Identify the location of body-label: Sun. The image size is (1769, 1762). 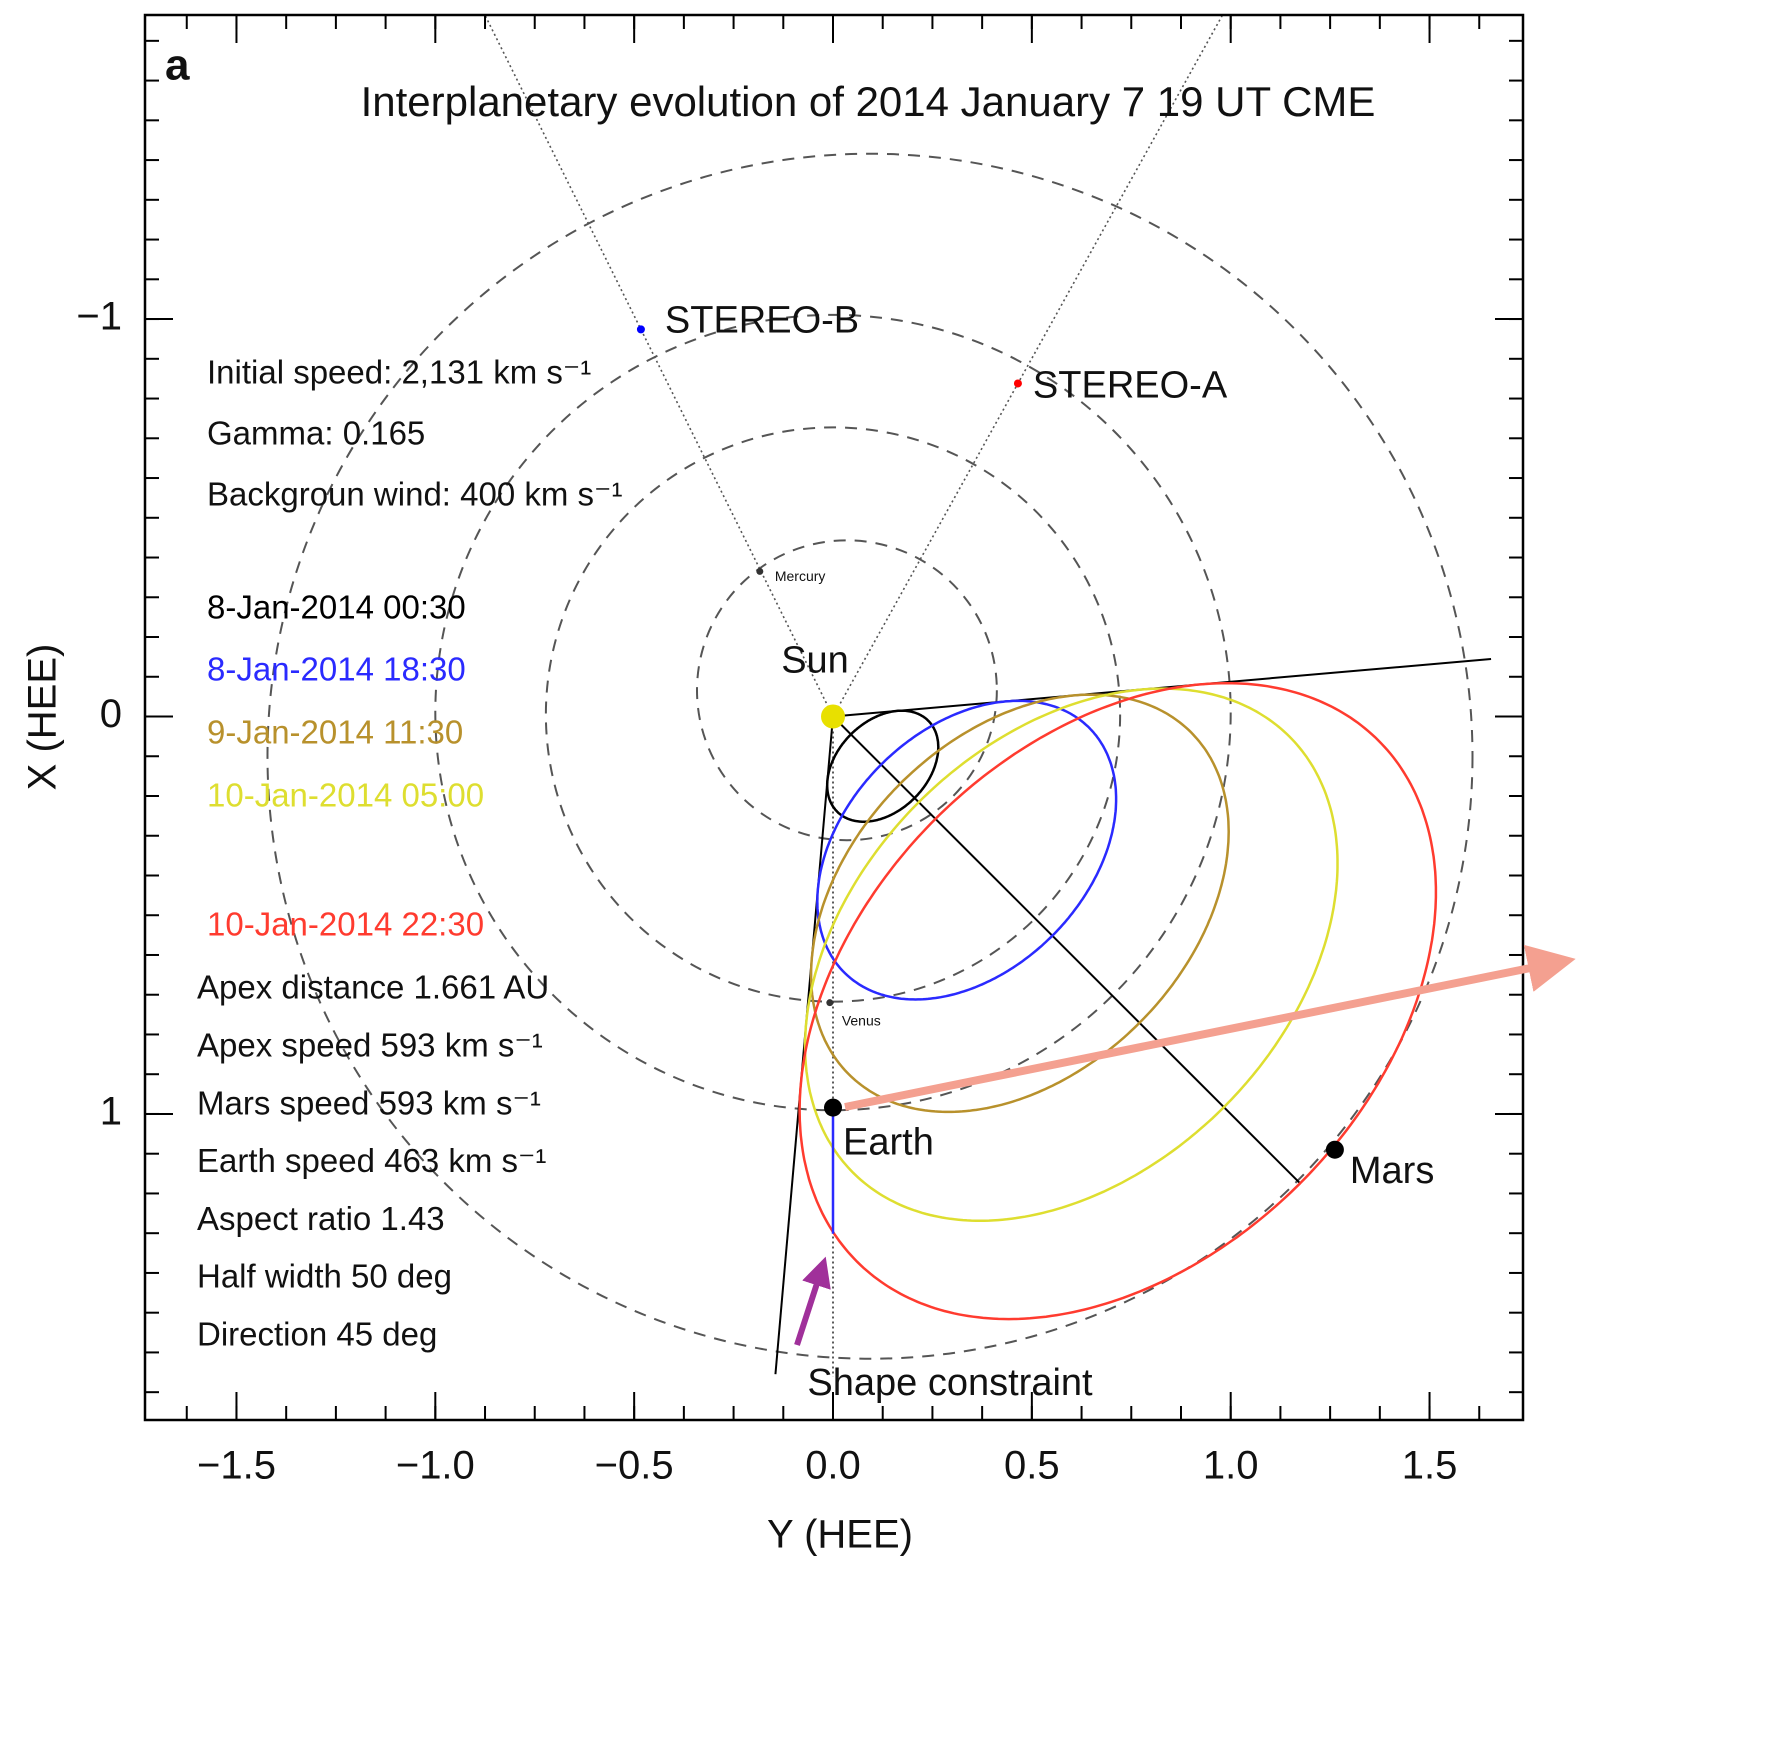
(815, 661).